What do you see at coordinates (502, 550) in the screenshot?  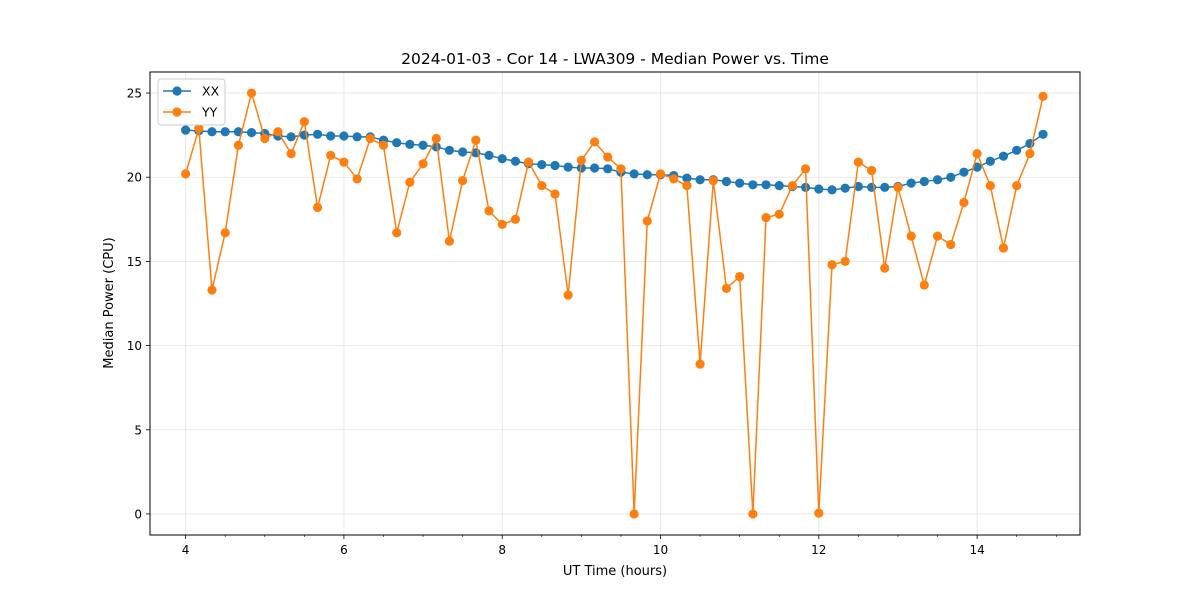 I see `x-tick-label: 8` at bounding box center [502, 550].